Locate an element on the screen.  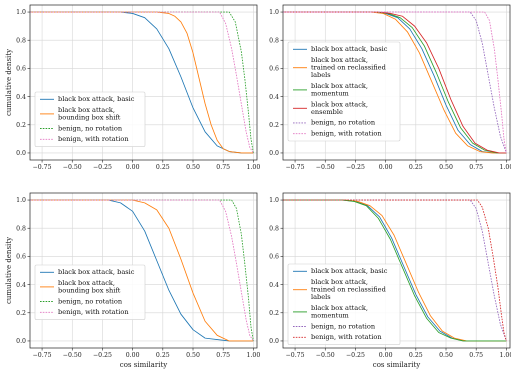
x-tick-label: −0.75 is located at coordinates (295, 167).